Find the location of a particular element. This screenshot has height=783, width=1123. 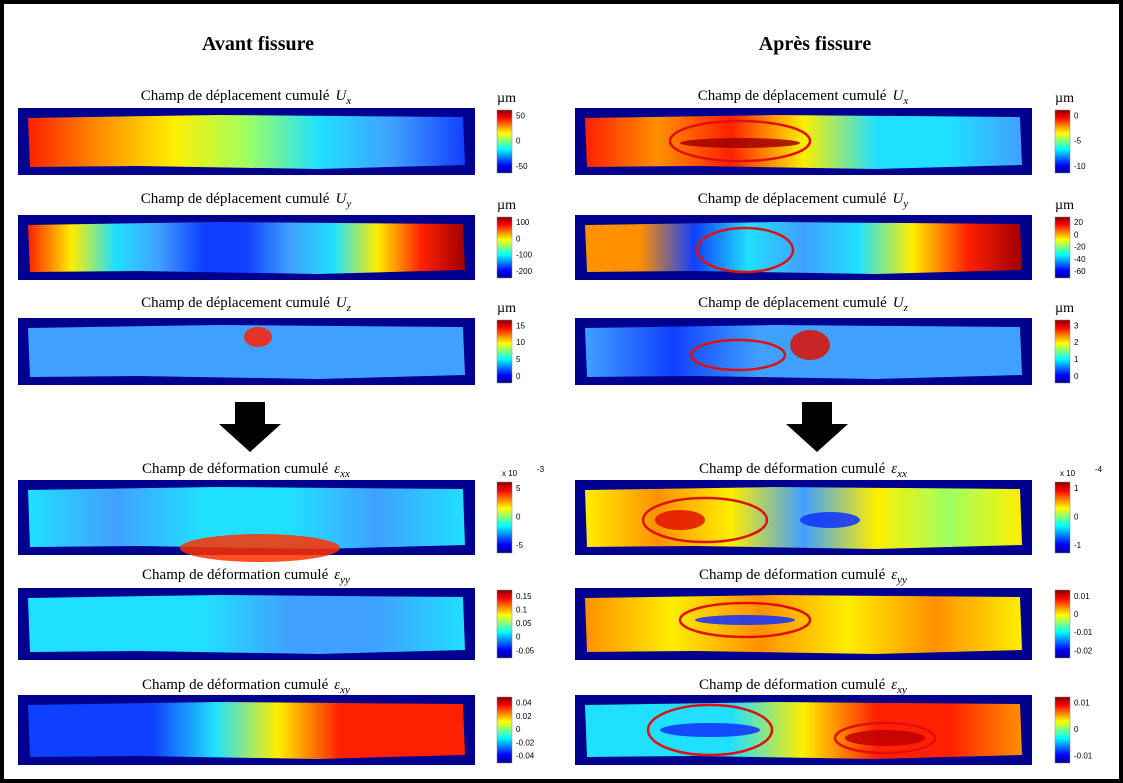

arrow is located at coordinates (817, 427).